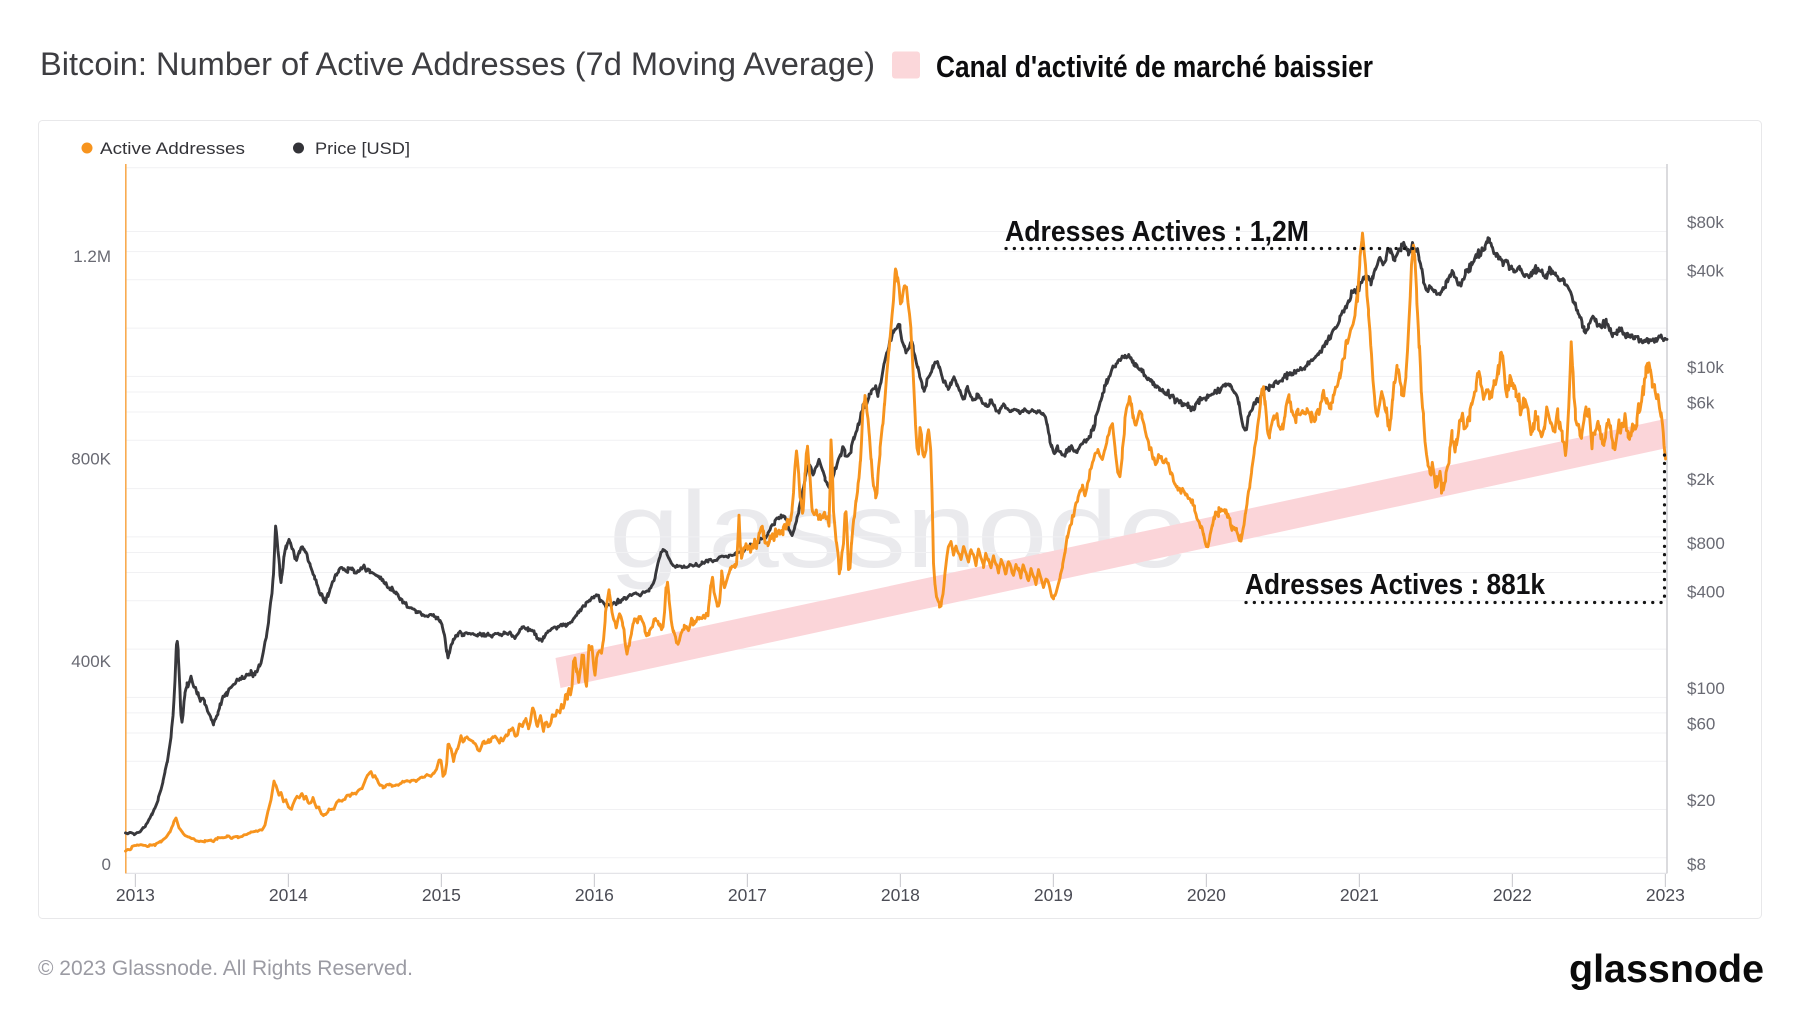 This screenshot has width=1800, height=1013. Describe the element at coordinates (1665, 895) in the screenshot. I see `svg-text: 2023` at that location.